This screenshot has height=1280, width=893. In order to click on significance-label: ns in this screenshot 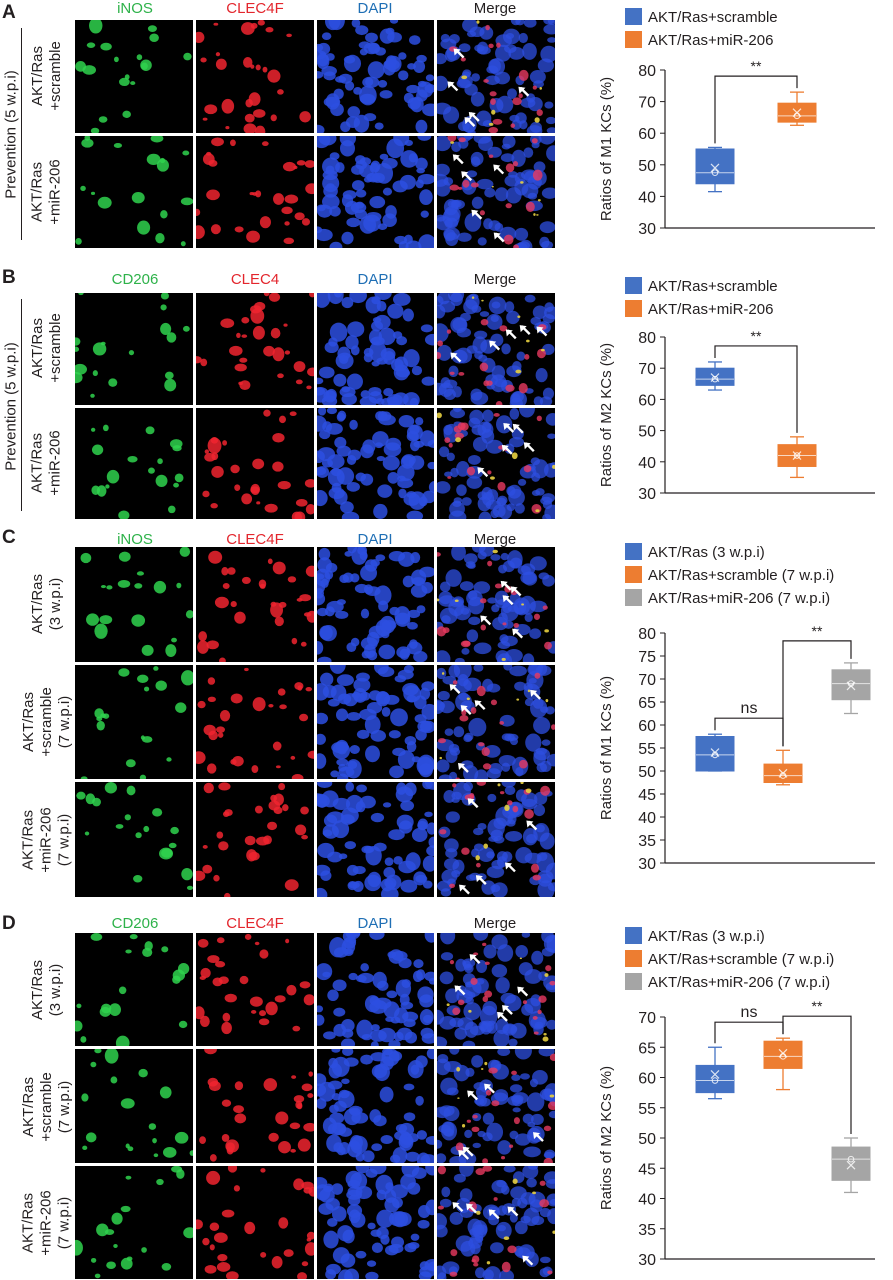, I will do `click(749, 708)`.